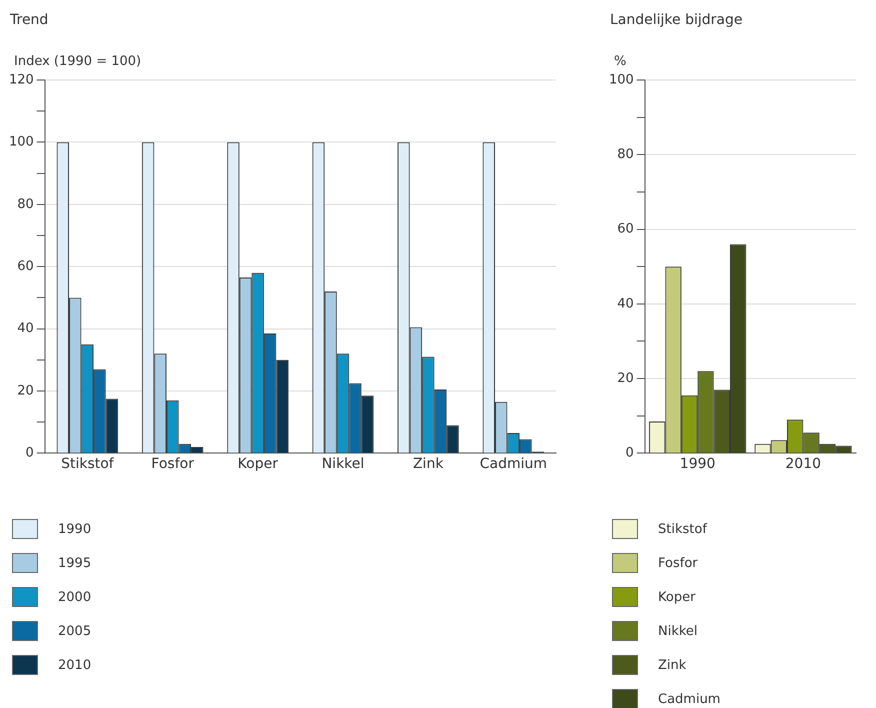 The image size is (876, 708). Describe the element at coordinates (75, 597) in the screenshot. I see `legend-label: 2000` at that location.